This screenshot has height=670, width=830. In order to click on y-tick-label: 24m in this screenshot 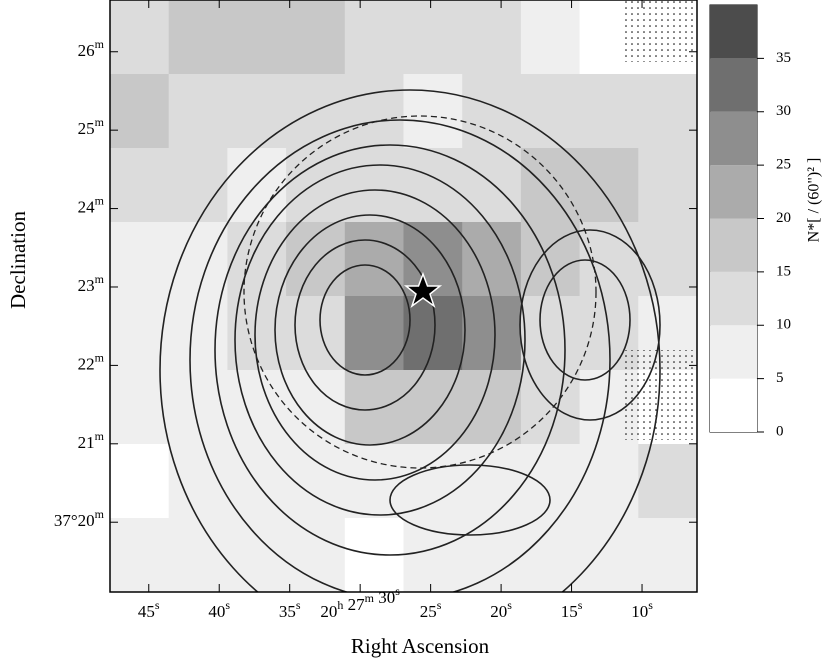, I will do `click(91, 204)`.